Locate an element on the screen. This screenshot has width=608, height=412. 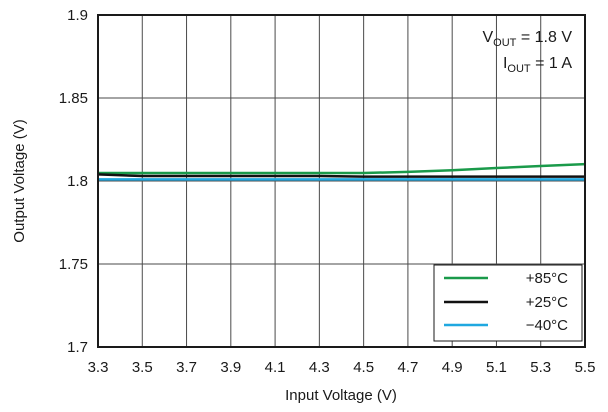
iout-annotation: IOUT = 1 A is located at coordinates (537, 65).